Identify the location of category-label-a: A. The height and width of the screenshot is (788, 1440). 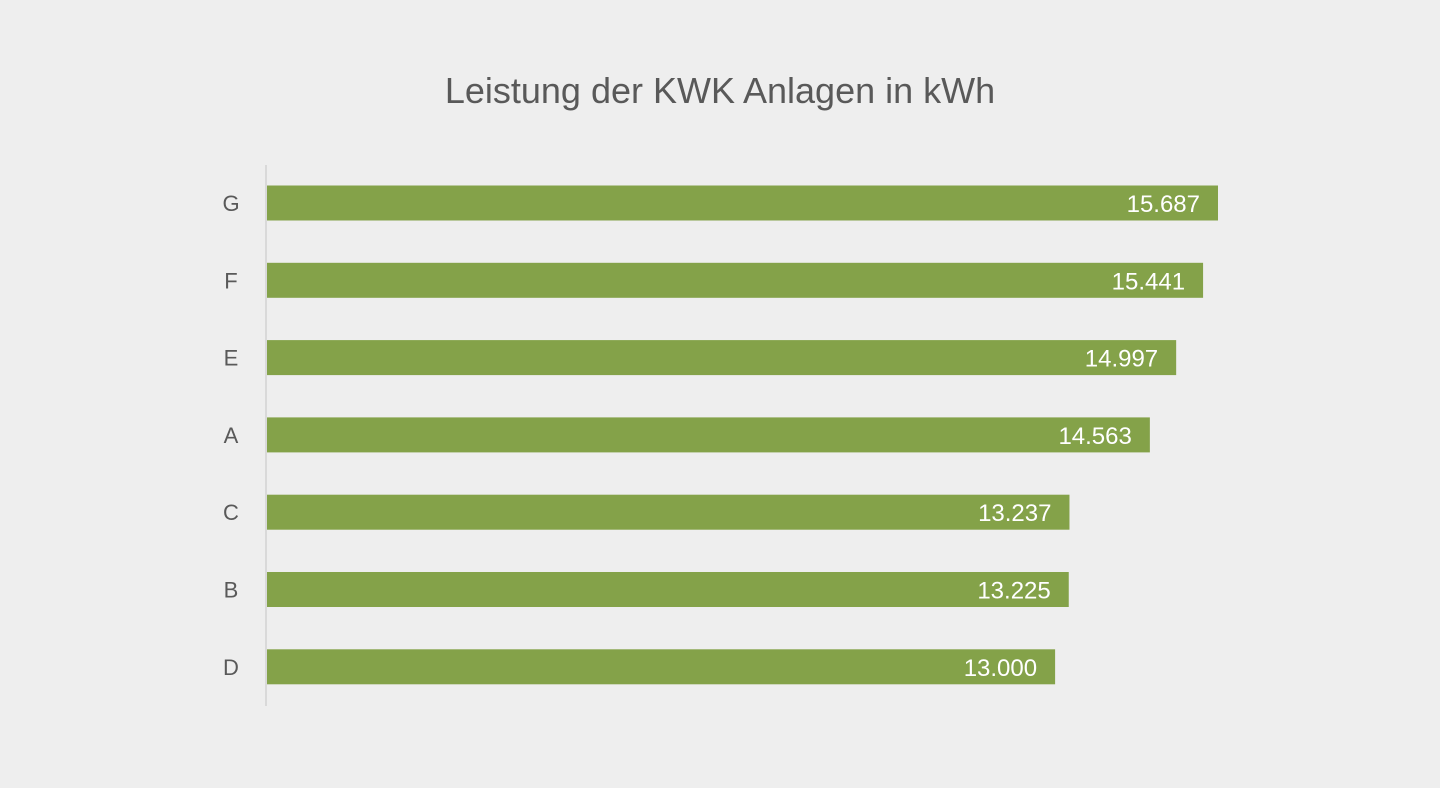
(231, 435).